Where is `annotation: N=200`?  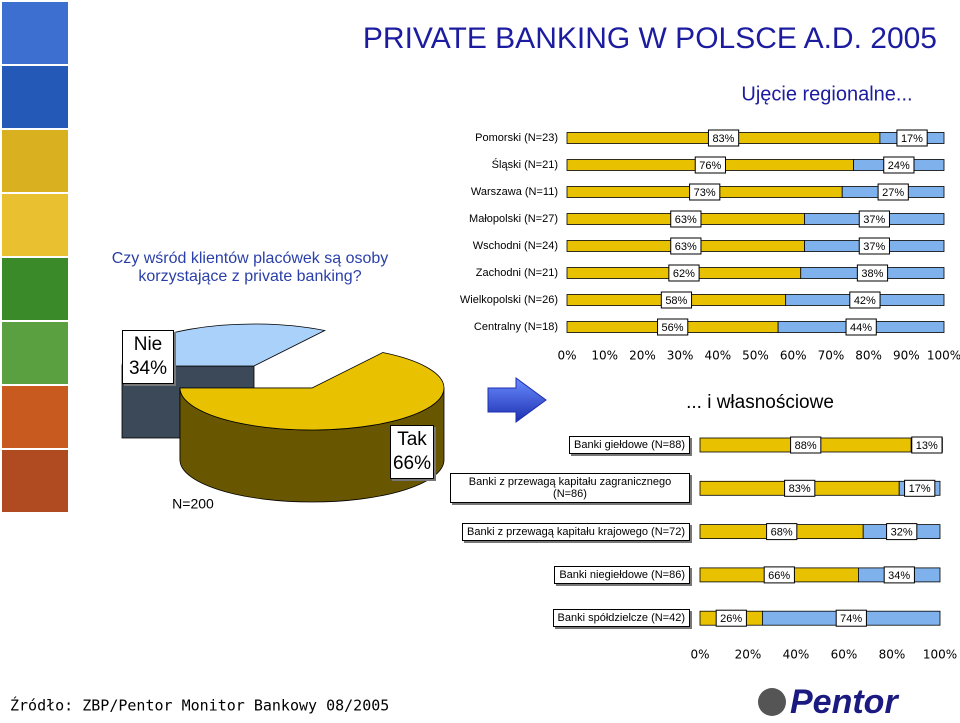
annotation: N=200 is located at coordinates (193, 504).